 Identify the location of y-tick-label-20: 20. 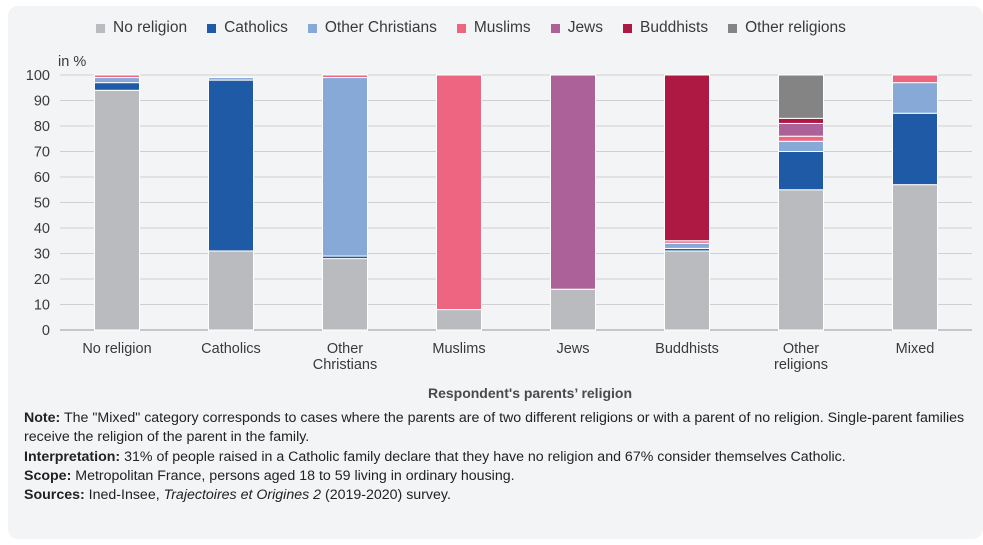
(42, 280).